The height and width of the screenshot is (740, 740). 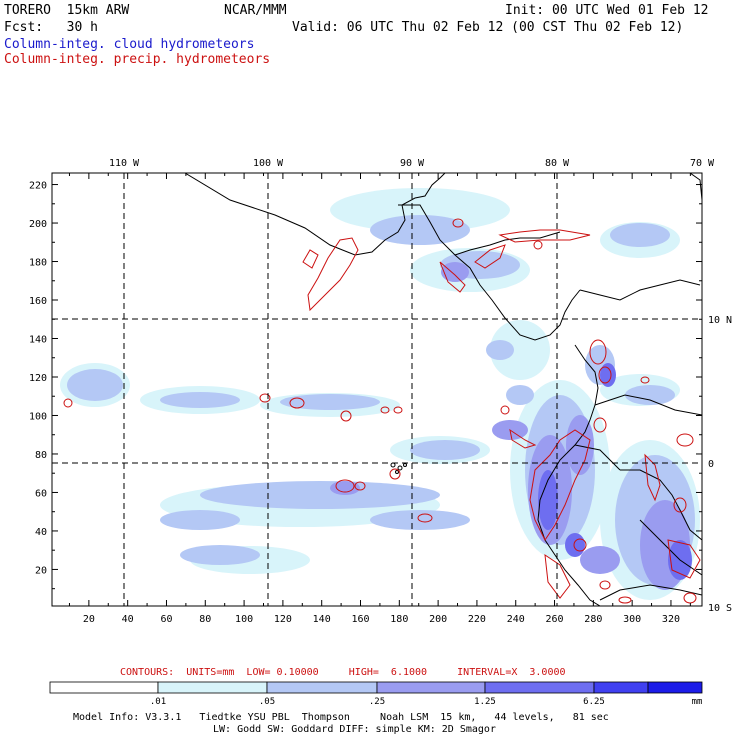 What do you see at coordinates (671, 619) in the screenshot?
I see `x-tick-label: 320` at bounding box center [671, 619].